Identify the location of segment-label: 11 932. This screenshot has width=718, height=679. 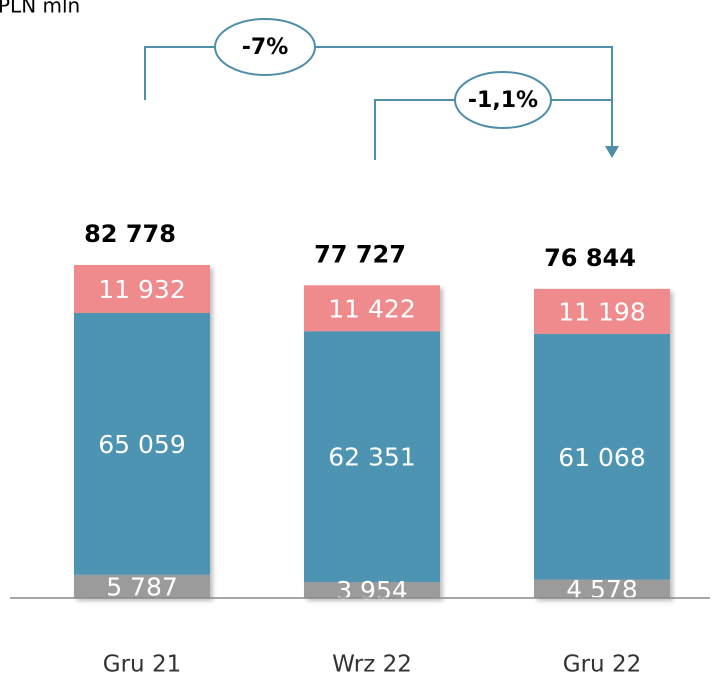
(141, 289).